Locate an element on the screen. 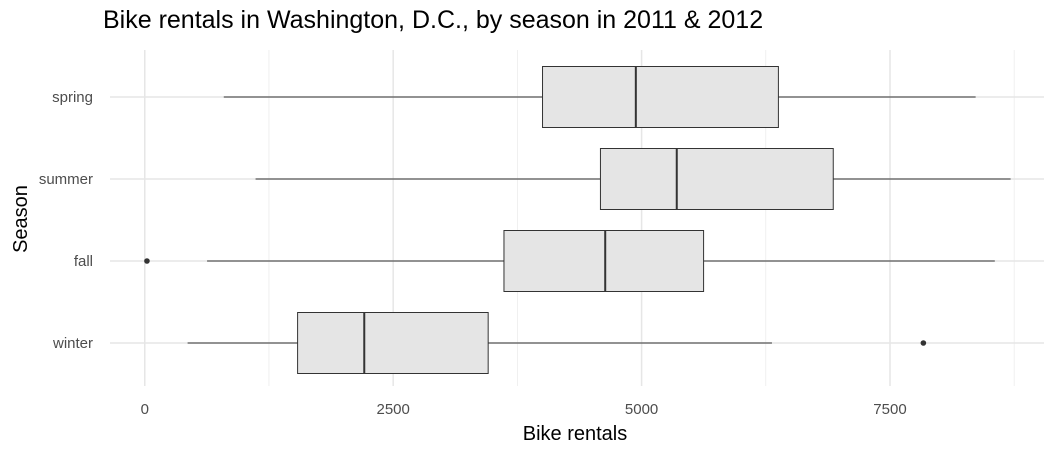 This screenshot has height=453, width=1058. box-summer is located at coordinates (633, 179).